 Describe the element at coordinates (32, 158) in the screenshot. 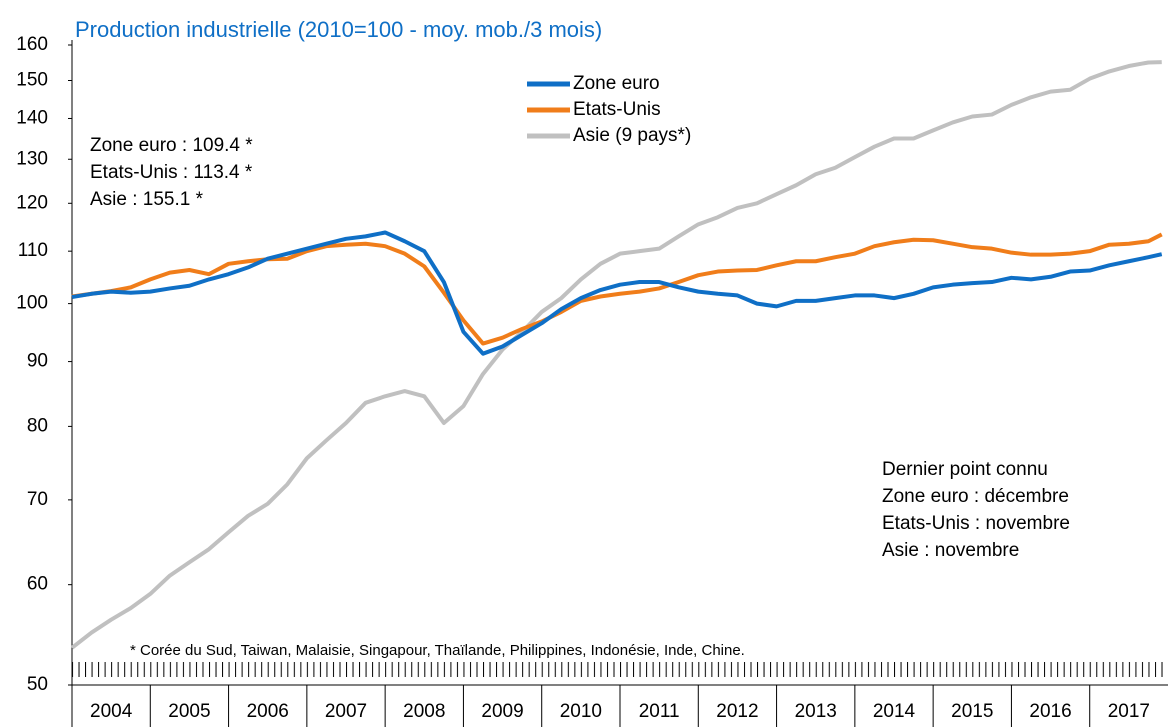

I see `y-tick-label: 130` at that location.